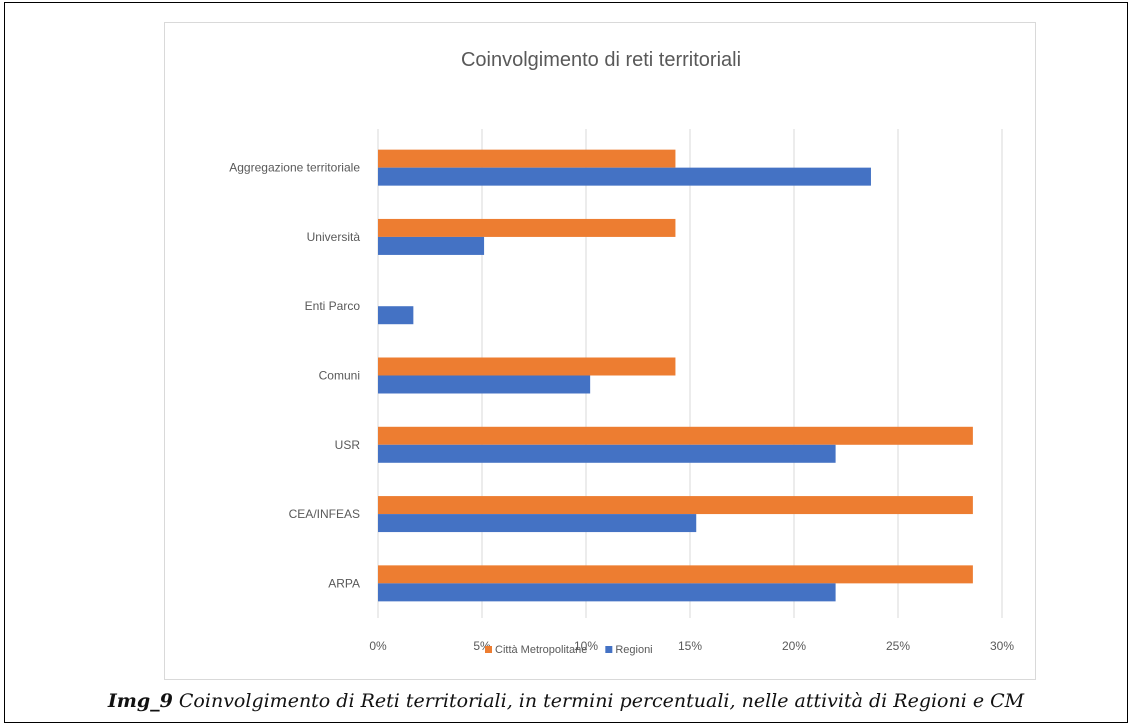 The image size is (1132, 727). I want to click on x-tick-label: 25%, so click(898, 646).